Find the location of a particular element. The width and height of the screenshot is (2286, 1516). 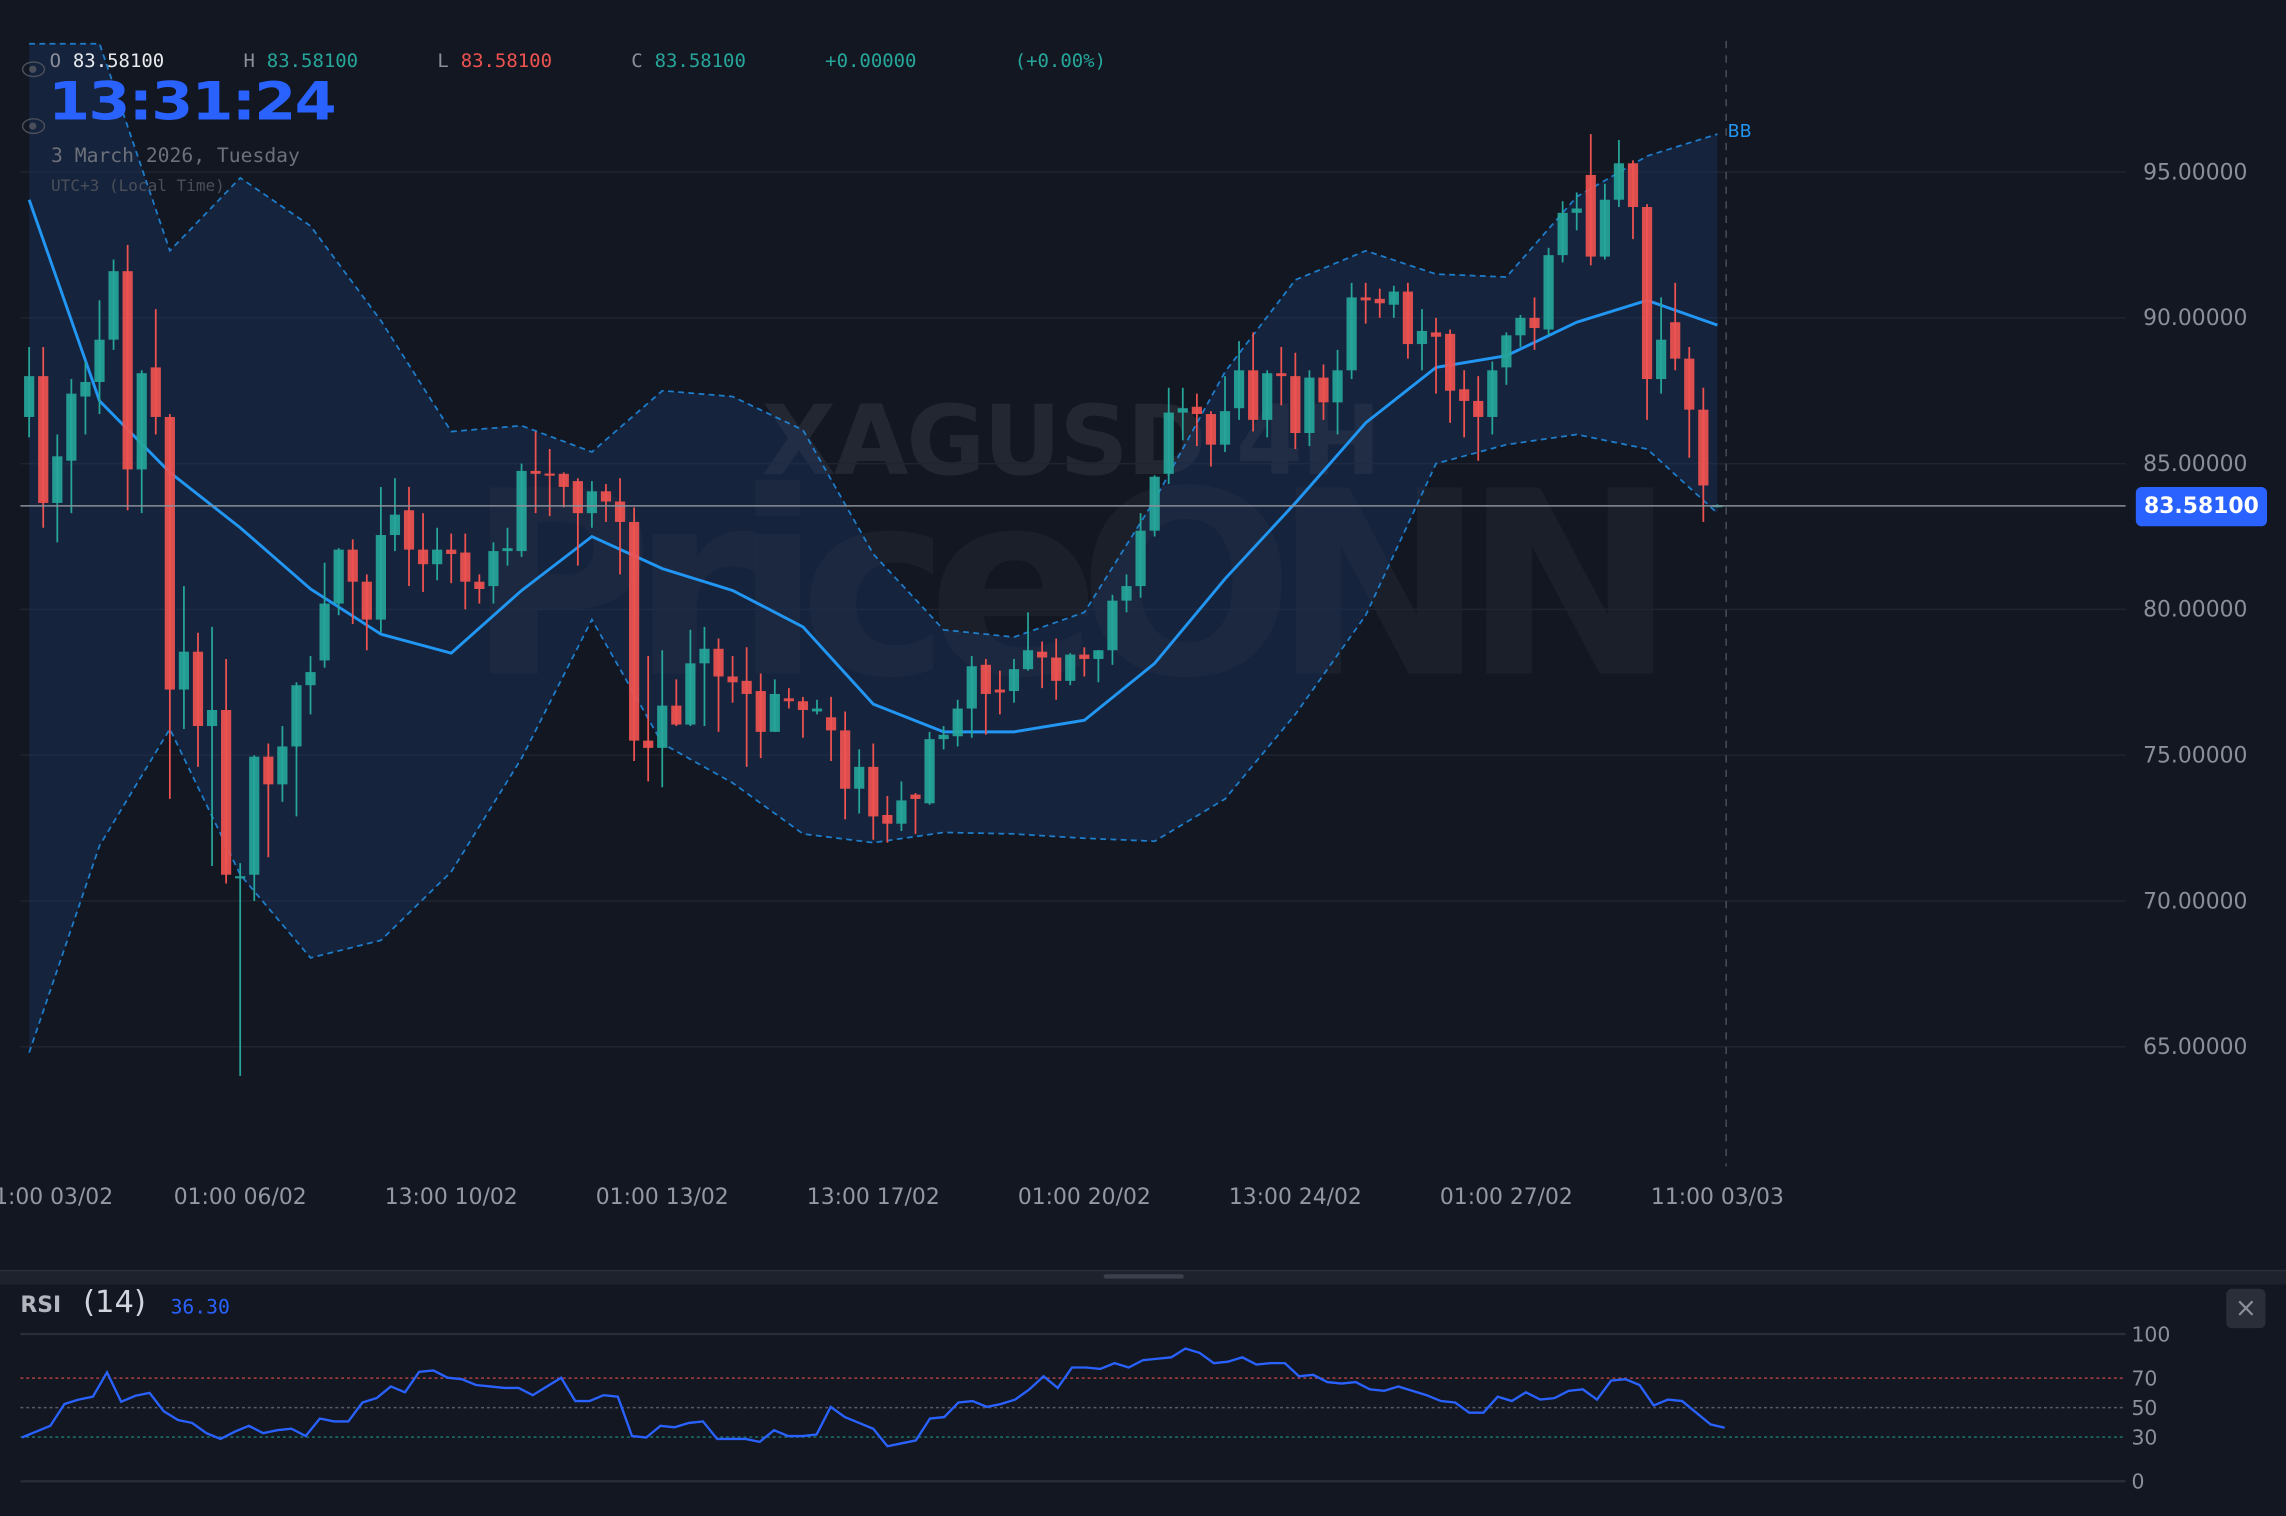

rsi-title: RSI is located at coordinates (41, 1304).